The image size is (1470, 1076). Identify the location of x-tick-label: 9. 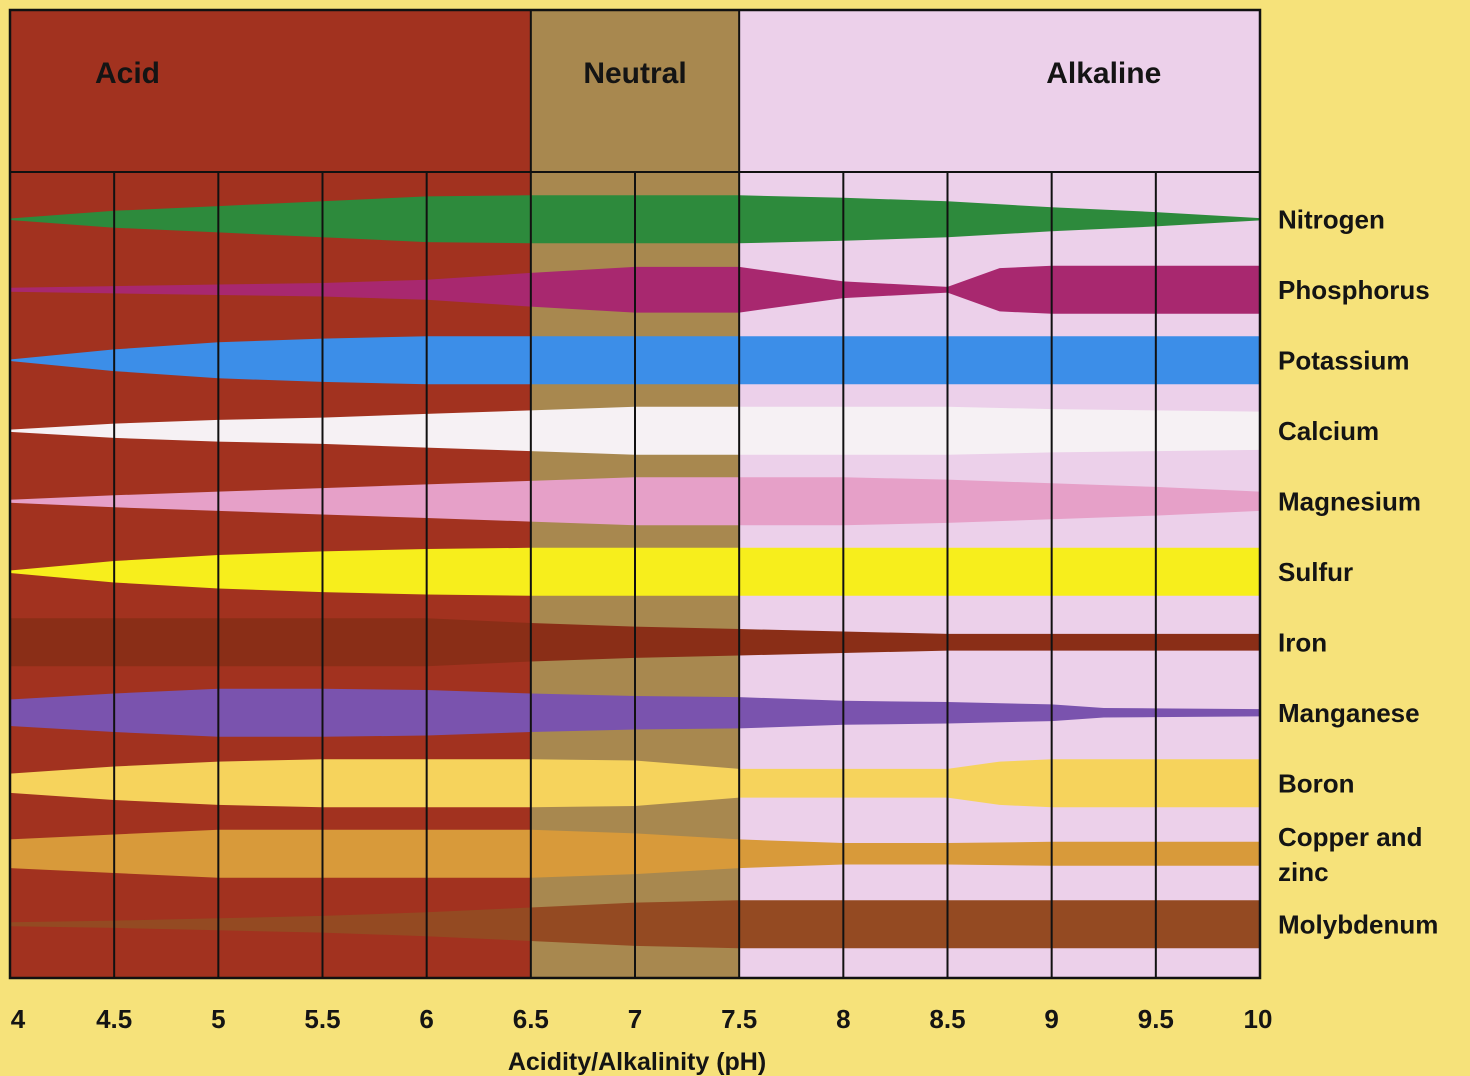
(1051, 1019).